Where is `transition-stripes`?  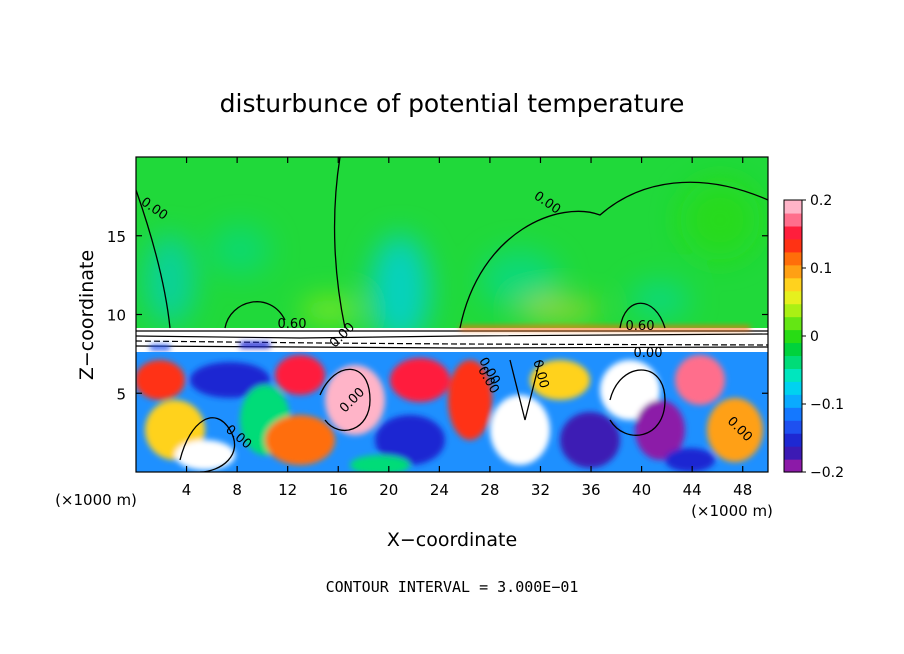 transition-stripes is located at coordinates (452, 339).